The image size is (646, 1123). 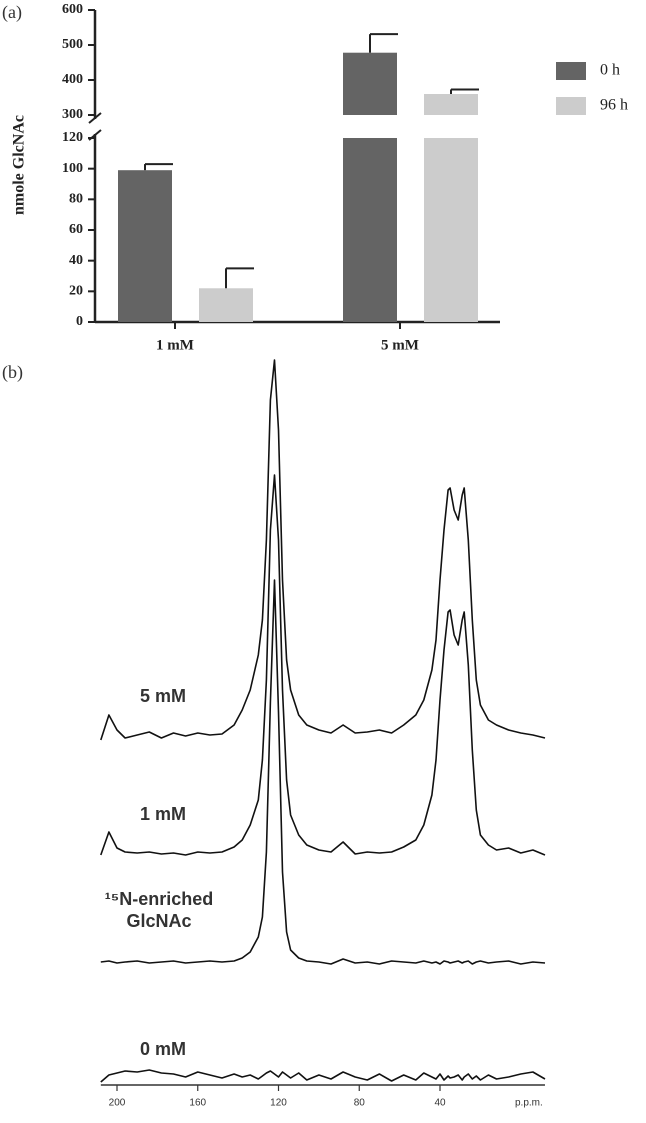 I want to click on y-tick-label: 60, so click(x=76, y=229).